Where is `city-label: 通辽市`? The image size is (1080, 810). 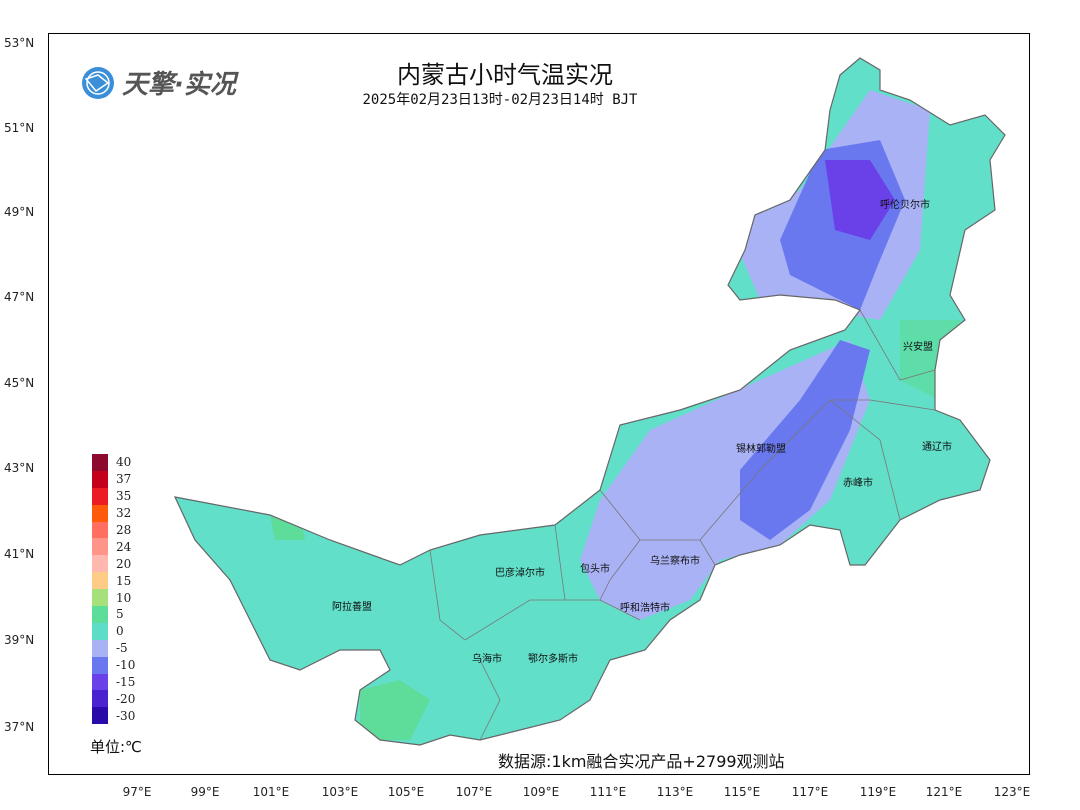
city-label: 通辽市 is located at coordinates (937, 446).